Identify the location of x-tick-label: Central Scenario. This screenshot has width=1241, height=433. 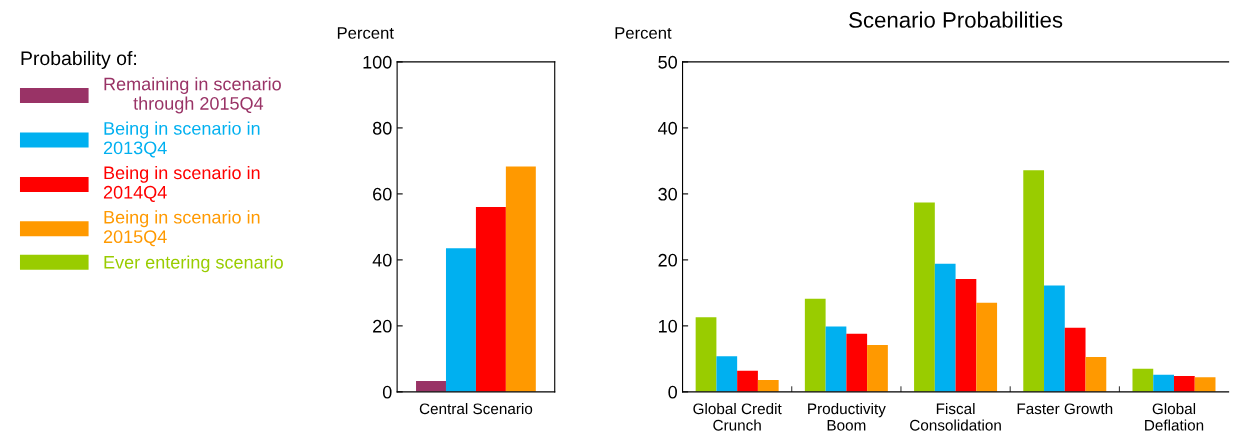
(476, 408).